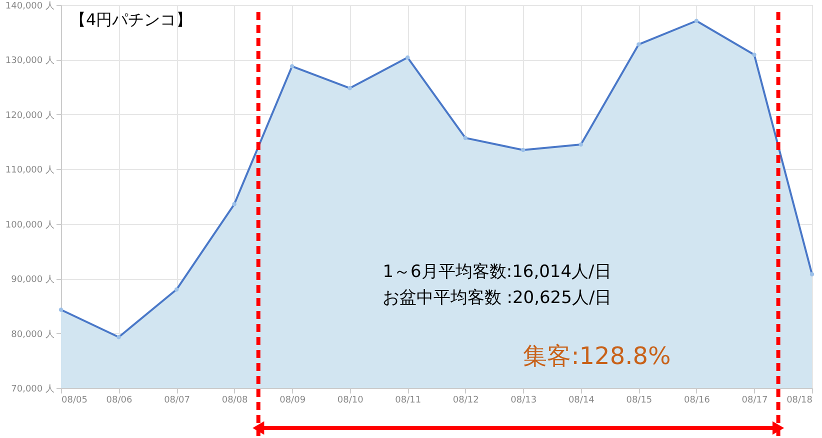 The image size is (822, 438). Describe the element at coordinates (408, 401) in the screenshot. I see `x-tick-label: 08/11` at that location.